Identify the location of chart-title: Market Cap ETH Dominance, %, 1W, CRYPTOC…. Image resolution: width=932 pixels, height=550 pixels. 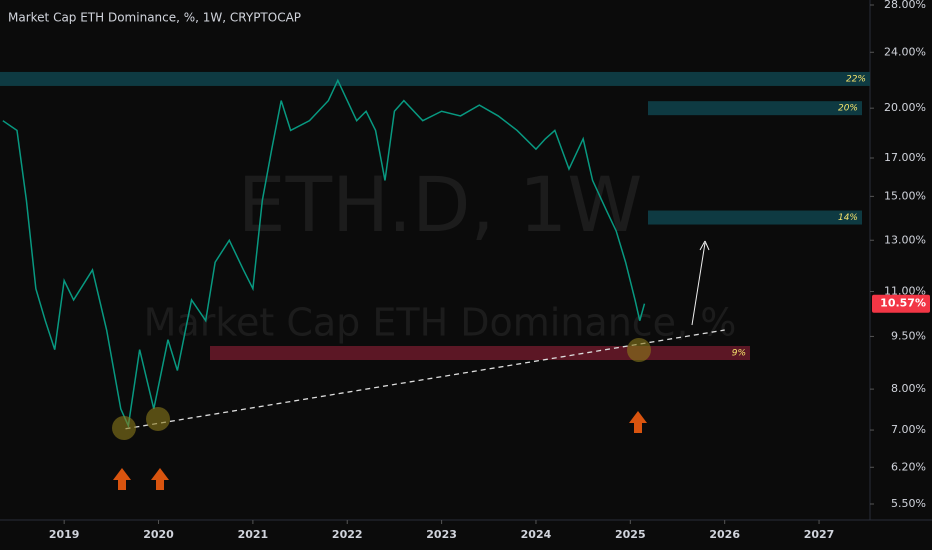
(154, 18).